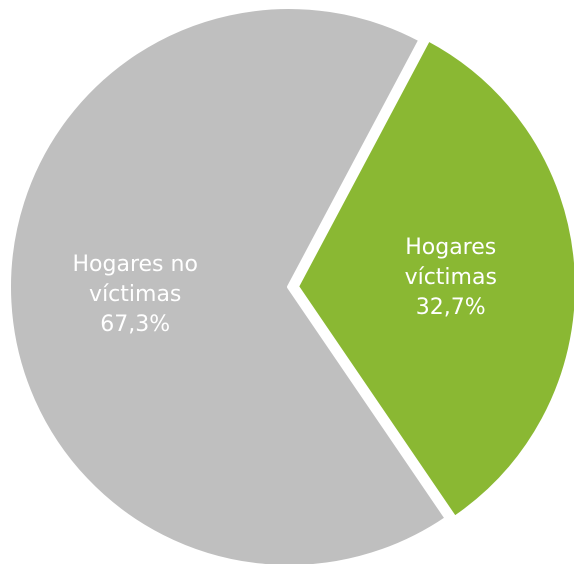  What do you see at coordinates (450, 263) in the screenshot?
I see `category-label: Hogares víctimas` at bounding box center [450, 263].